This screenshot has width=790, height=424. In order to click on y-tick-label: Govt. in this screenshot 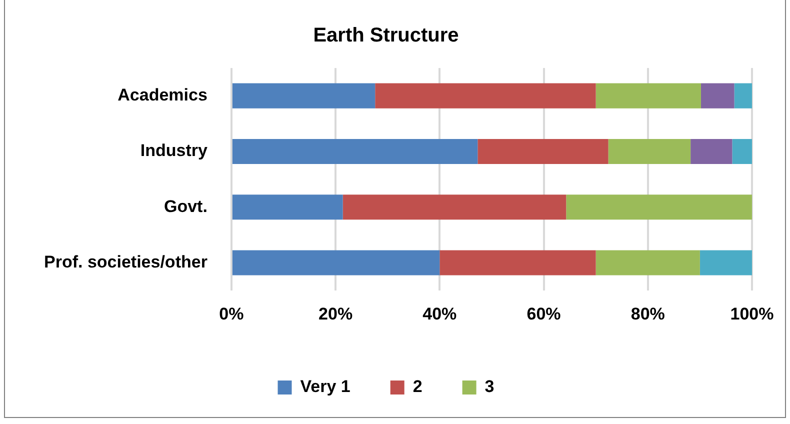, I will do `click(186, 206)`.